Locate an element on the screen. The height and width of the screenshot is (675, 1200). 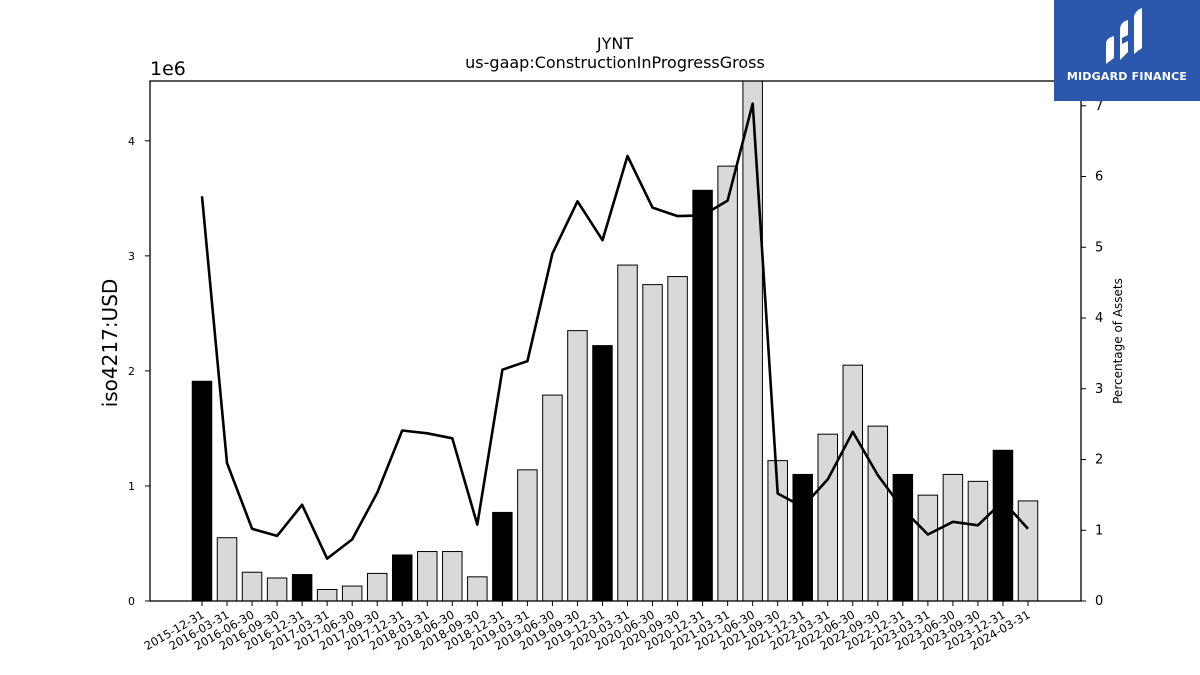
logo-mark-icon is located at coordinates (1124, 36).